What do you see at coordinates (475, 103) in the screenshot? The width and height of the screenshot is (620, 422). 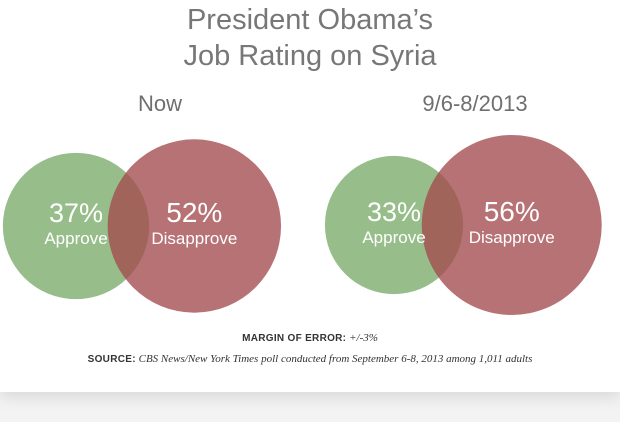 I see `panel-label-date: 9/6-8/2013` at bounding box center [475, 103].